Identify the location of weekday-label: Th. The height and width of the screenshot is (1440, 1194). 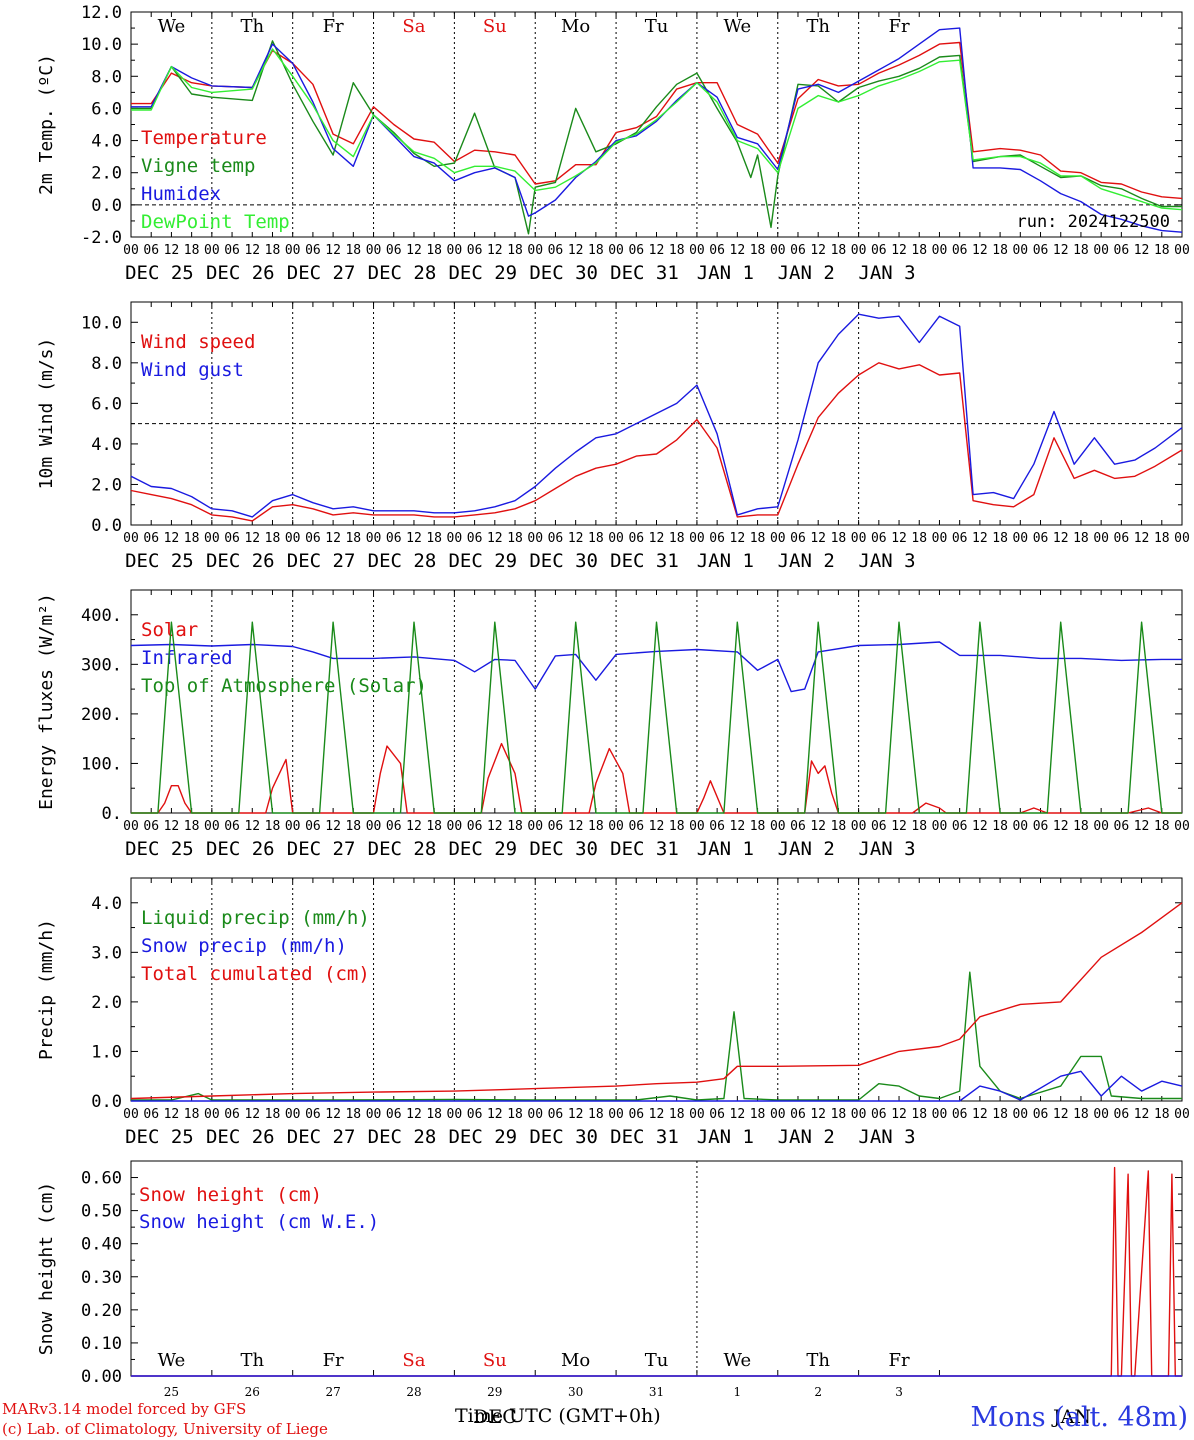
(818, 1360).